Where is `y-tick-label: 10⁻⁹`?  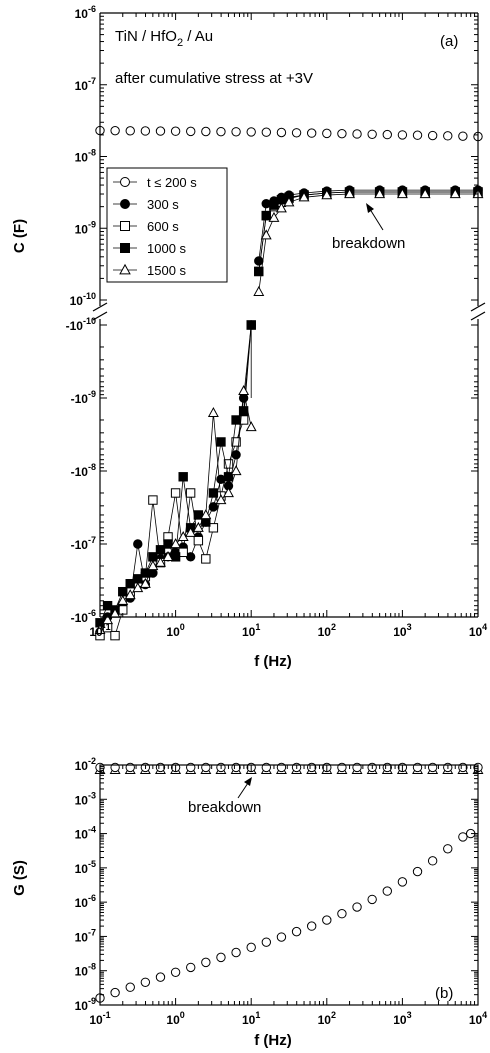
y-tick-label: 10⁻⁹ is located at coordinates (85, 1004).